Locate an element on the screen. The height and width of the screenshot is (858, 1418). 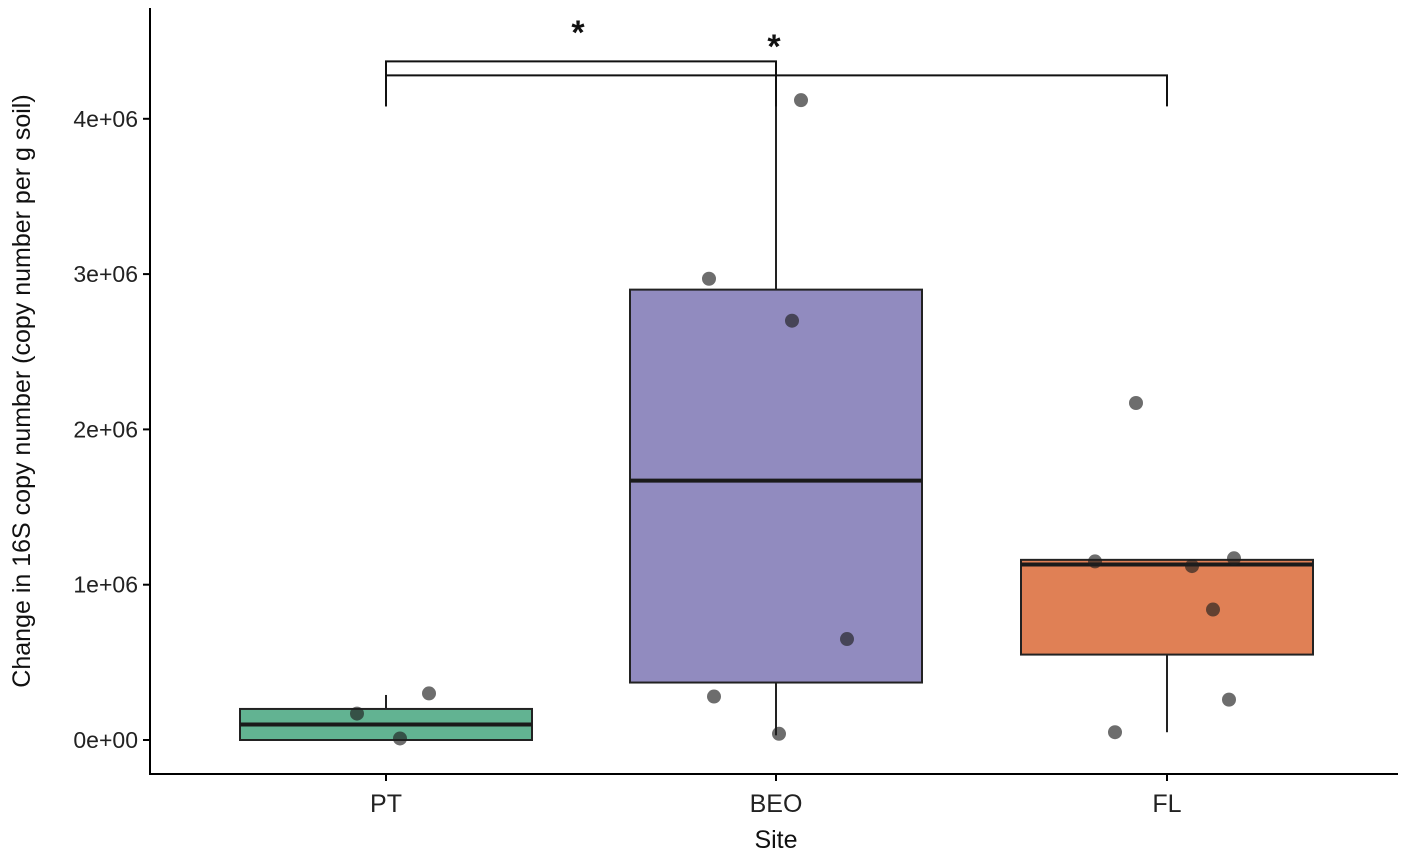
y-tick-label: 4e+06 is located at coordinates (105, 119).